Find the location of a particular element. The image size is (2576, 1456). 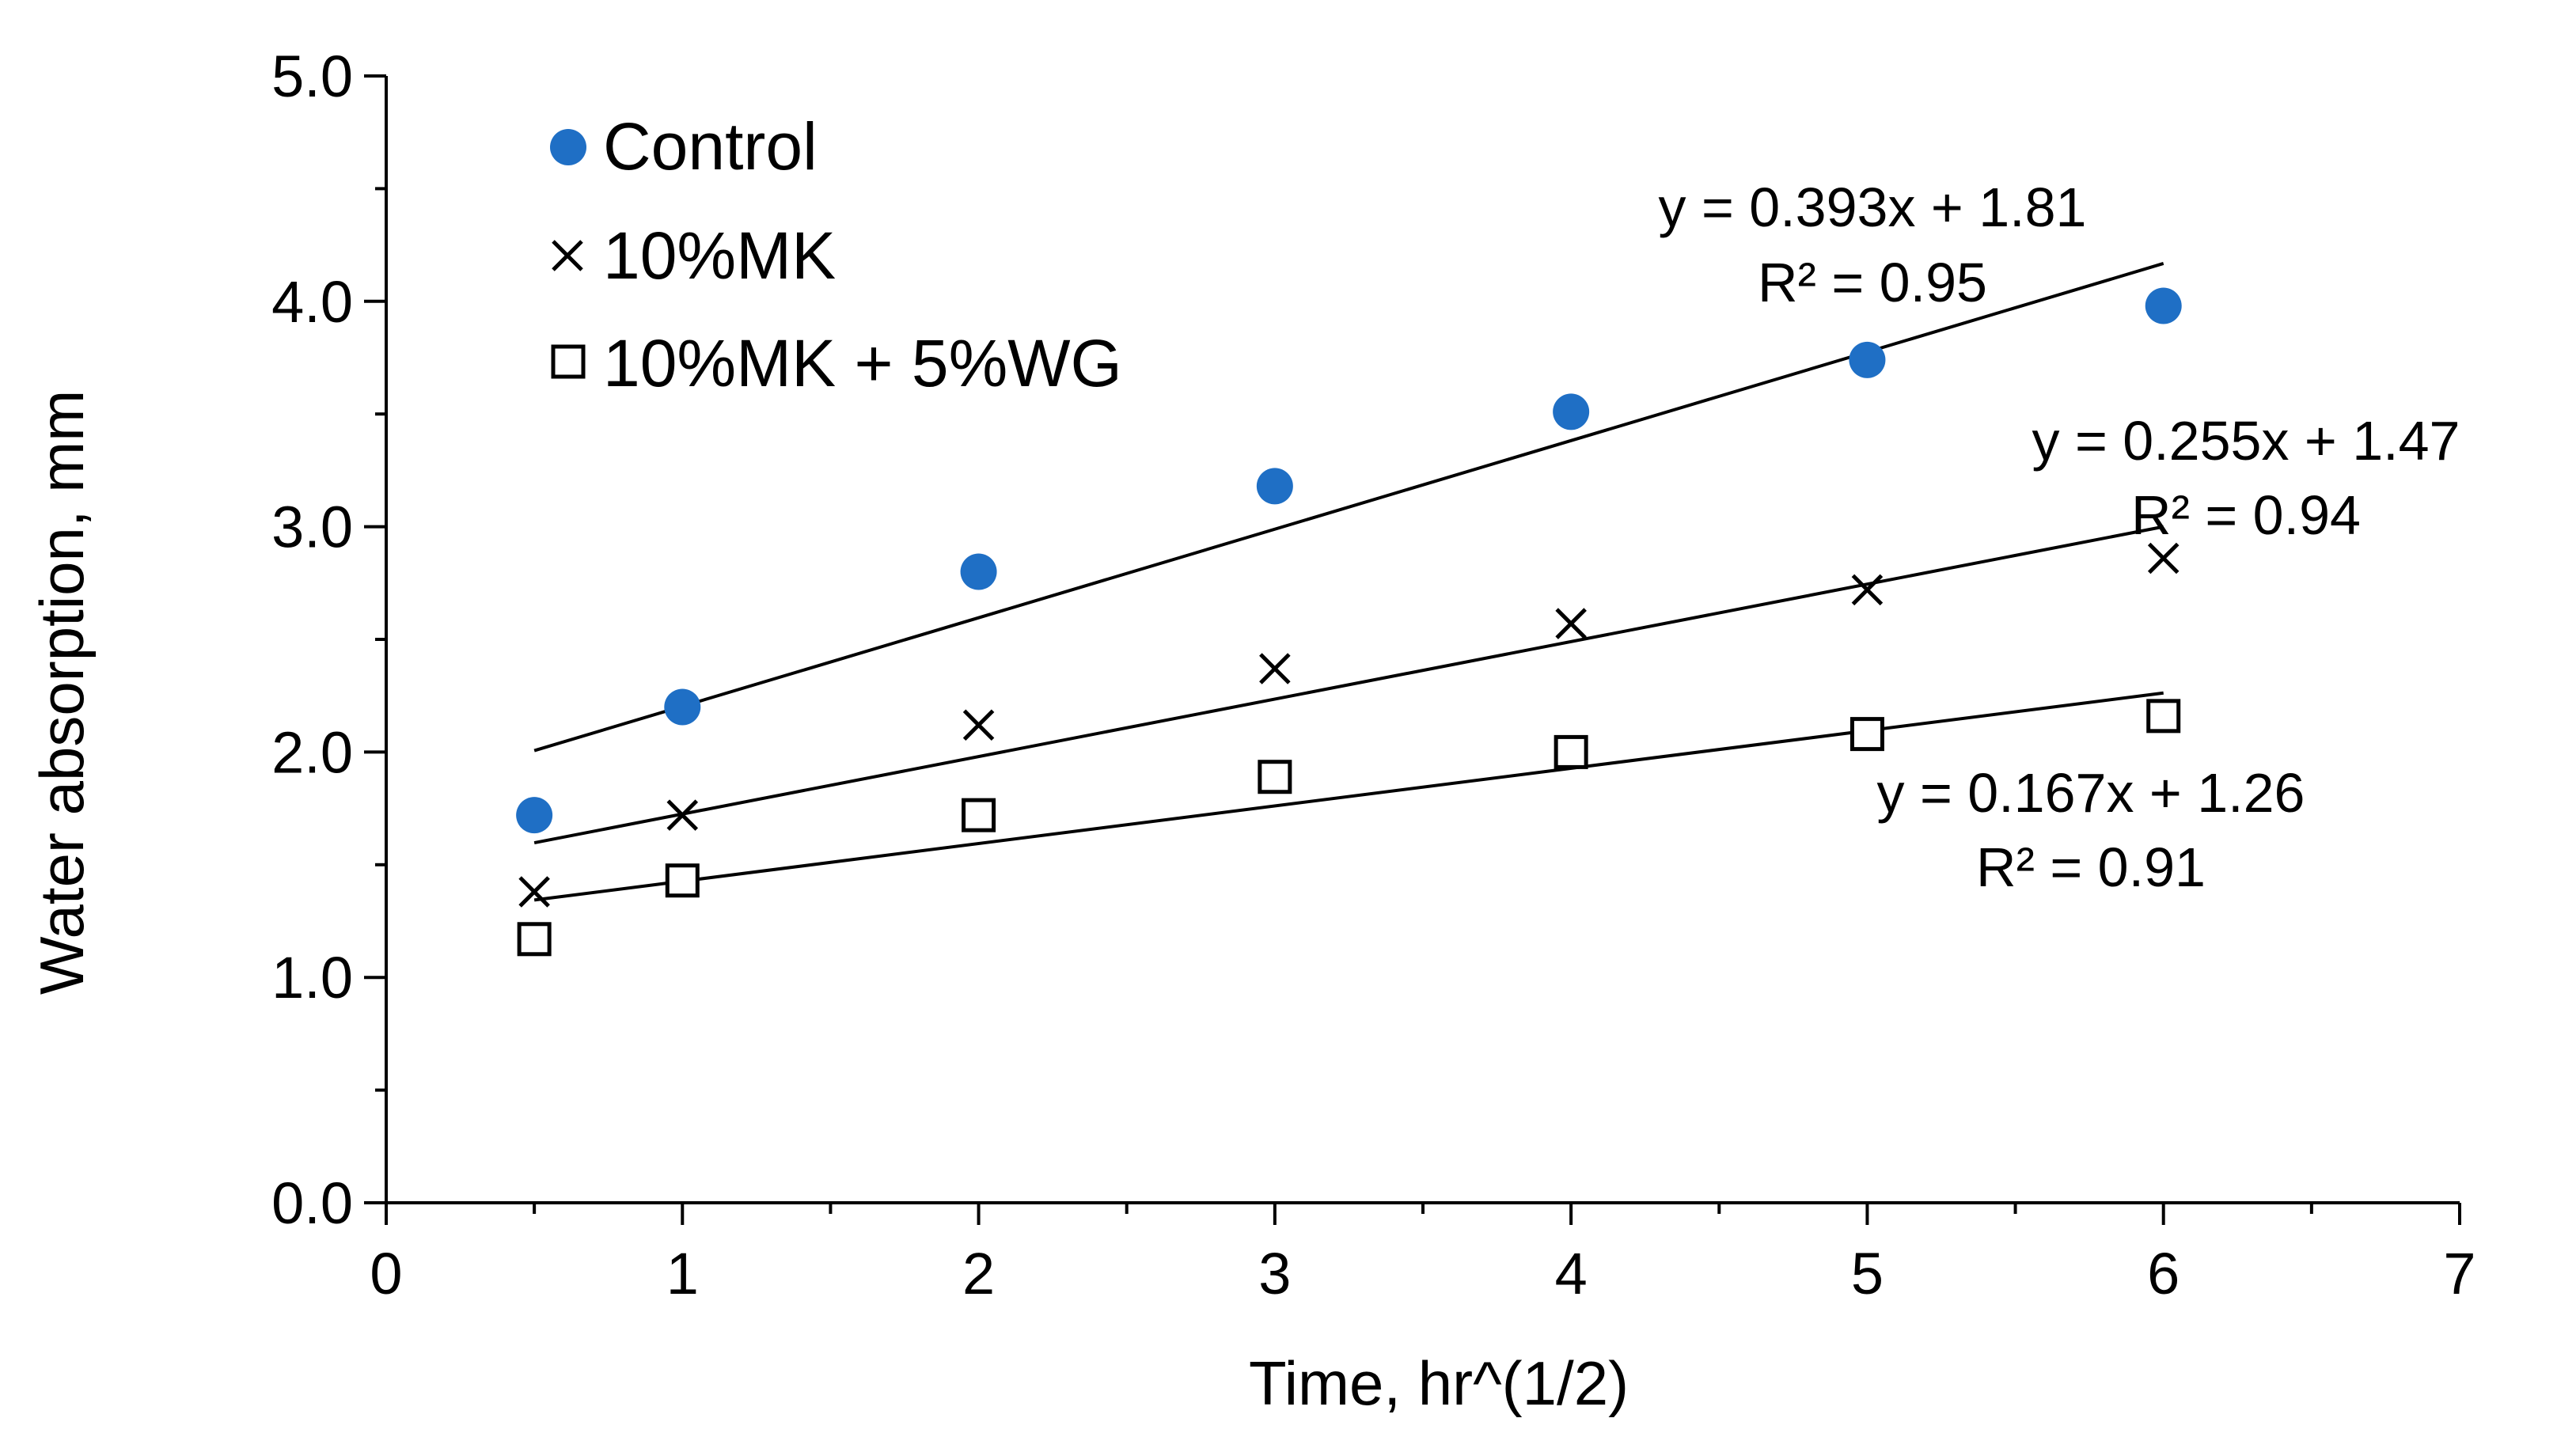

legend-square-marker is located at coordinates (568, 361).